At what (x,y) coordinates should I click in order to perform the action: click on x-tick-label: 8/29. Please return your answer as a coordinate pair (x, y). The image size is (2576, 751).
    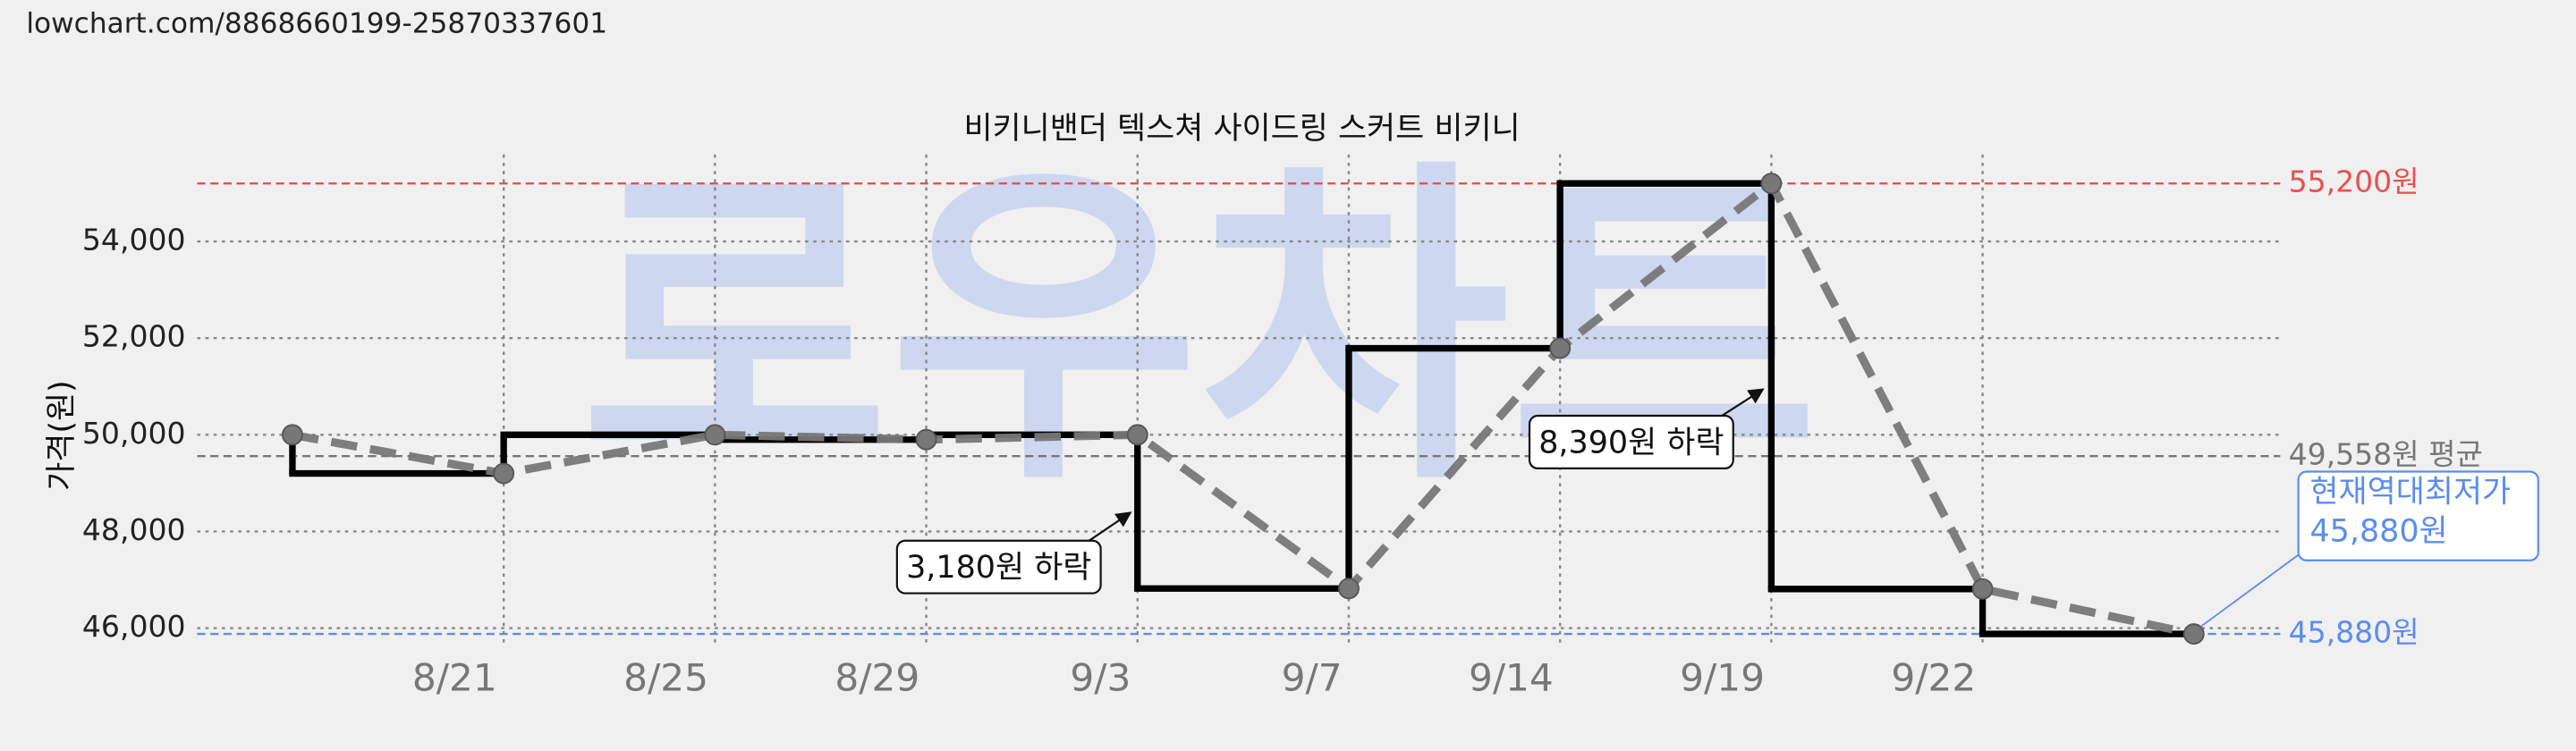
    Looking at the image, I should click on (877, 677).